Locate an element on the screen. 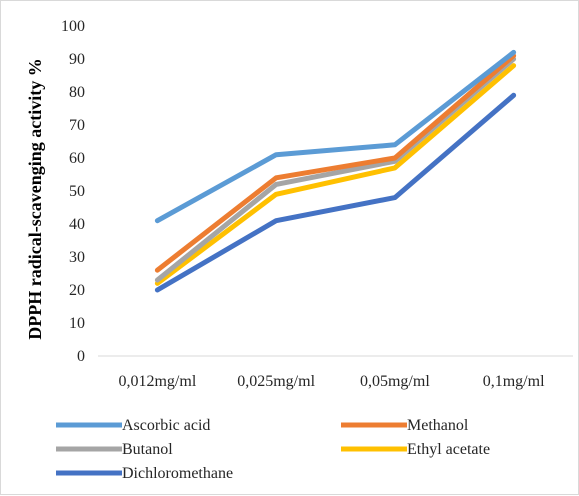  y-tick-label: 10 is located at coordinates (77, 323).